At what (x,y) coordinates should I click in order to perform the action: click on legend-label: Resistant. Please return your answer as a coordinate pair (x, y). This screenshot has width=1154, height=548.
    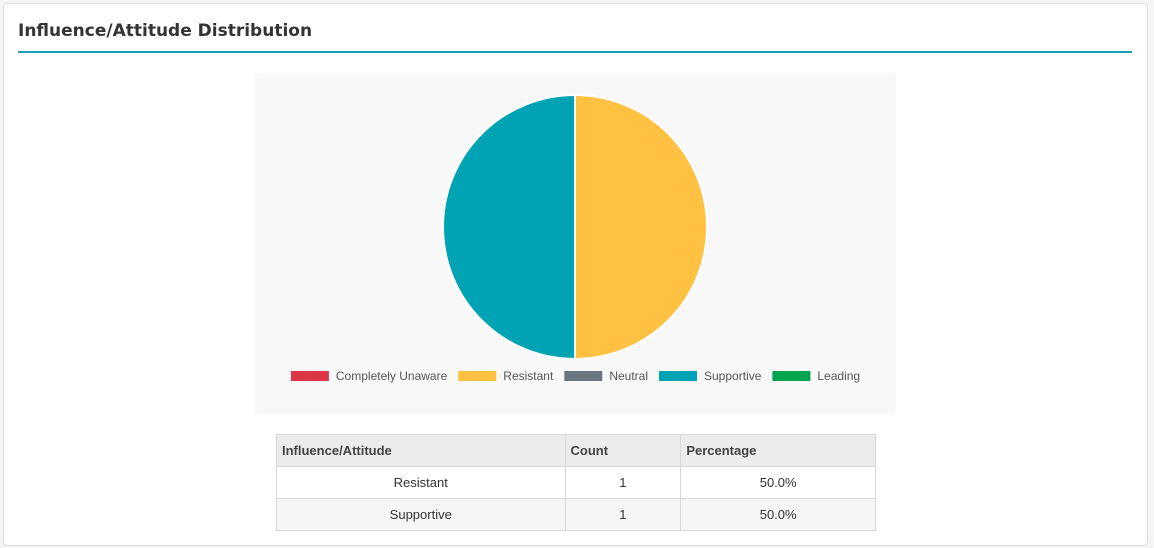
    Looking at the image, I should click on (528, 376).